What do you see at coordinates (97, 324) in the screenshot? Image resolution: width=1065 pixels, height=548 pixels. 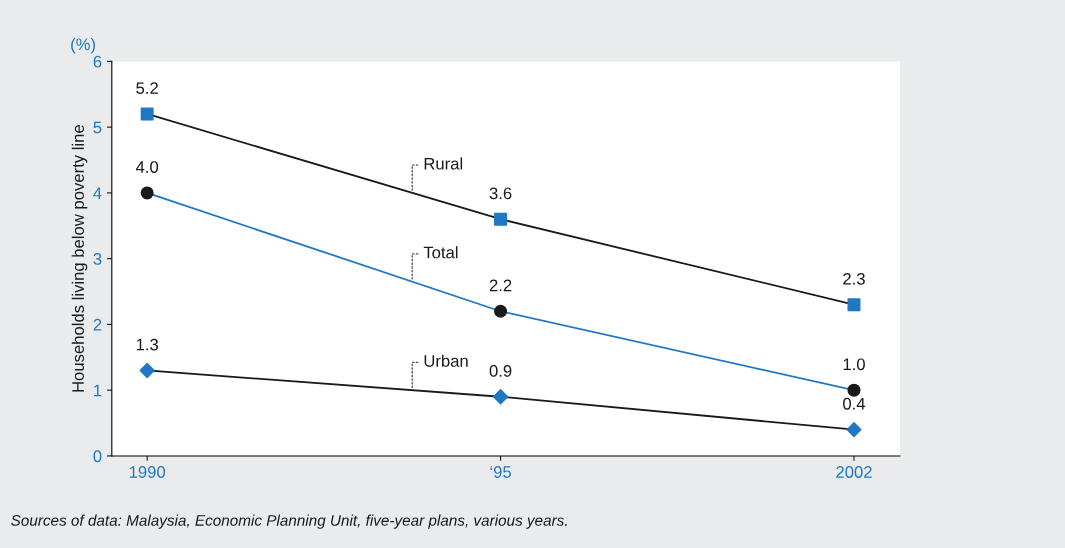 I see `y-tick-label: 2` at bounding box center [97, 324].